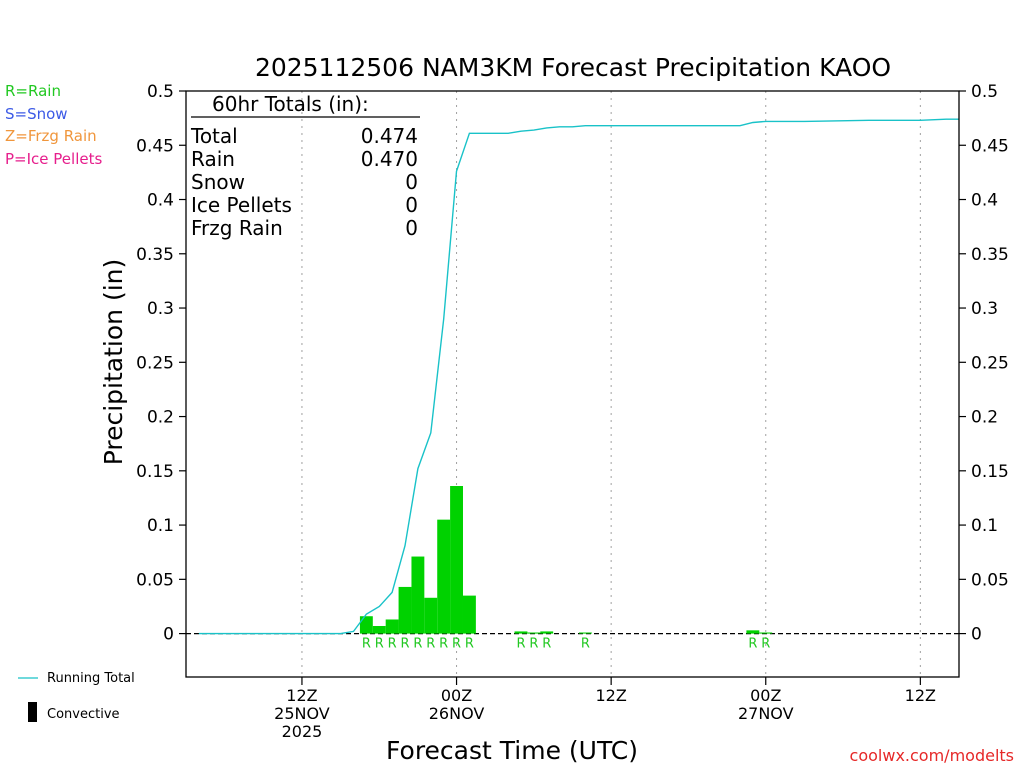 The image size is (1024, 768). What do you see at coordinates (155, 255) in the screenshot?
I see `y-tick-label-left: 0.35` at bounding box center [155, 255].